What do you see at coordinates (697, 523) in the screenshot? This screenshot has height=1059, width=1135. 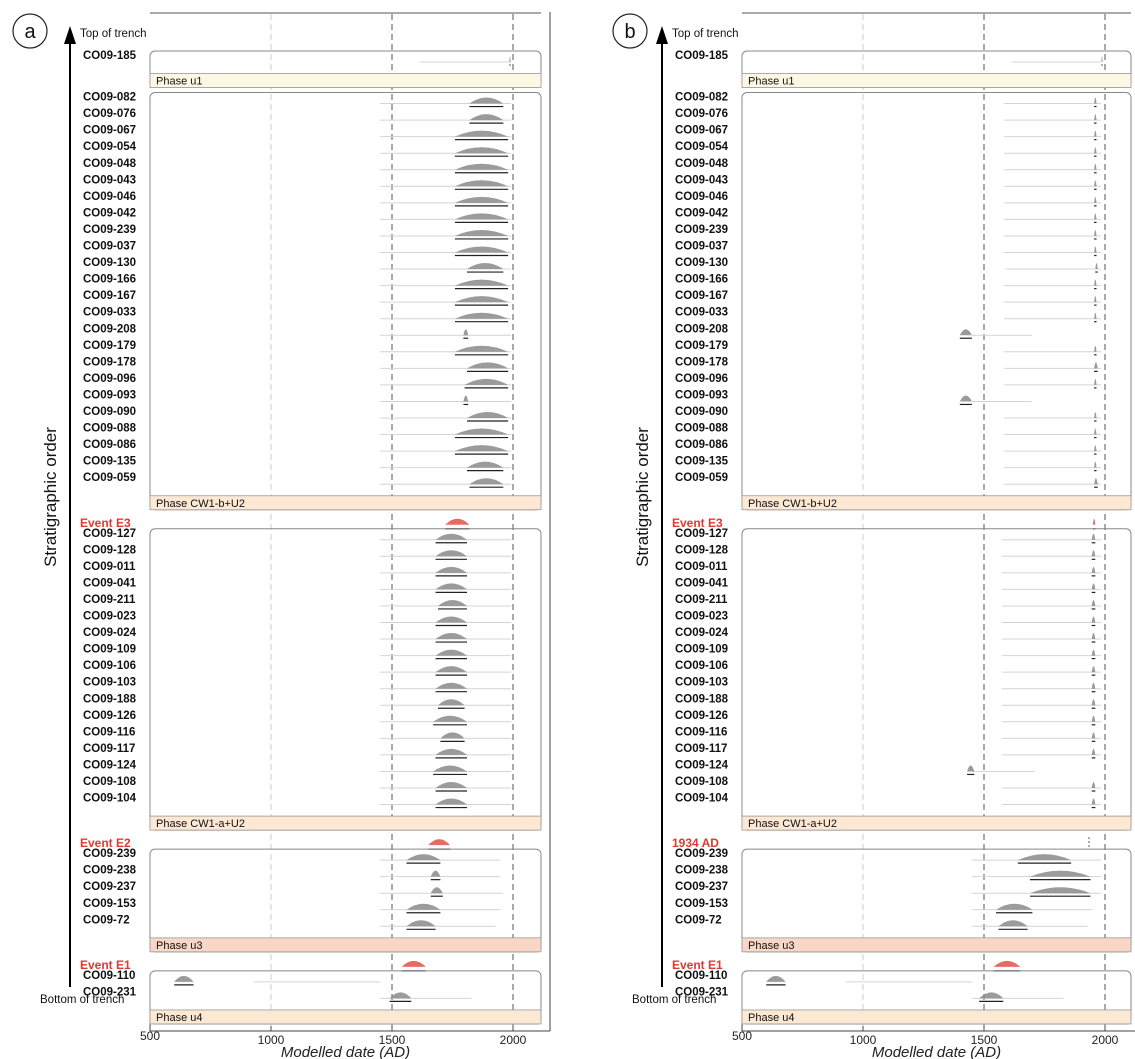 I see `event-label: Event E3` at bounding box center [697, 523].